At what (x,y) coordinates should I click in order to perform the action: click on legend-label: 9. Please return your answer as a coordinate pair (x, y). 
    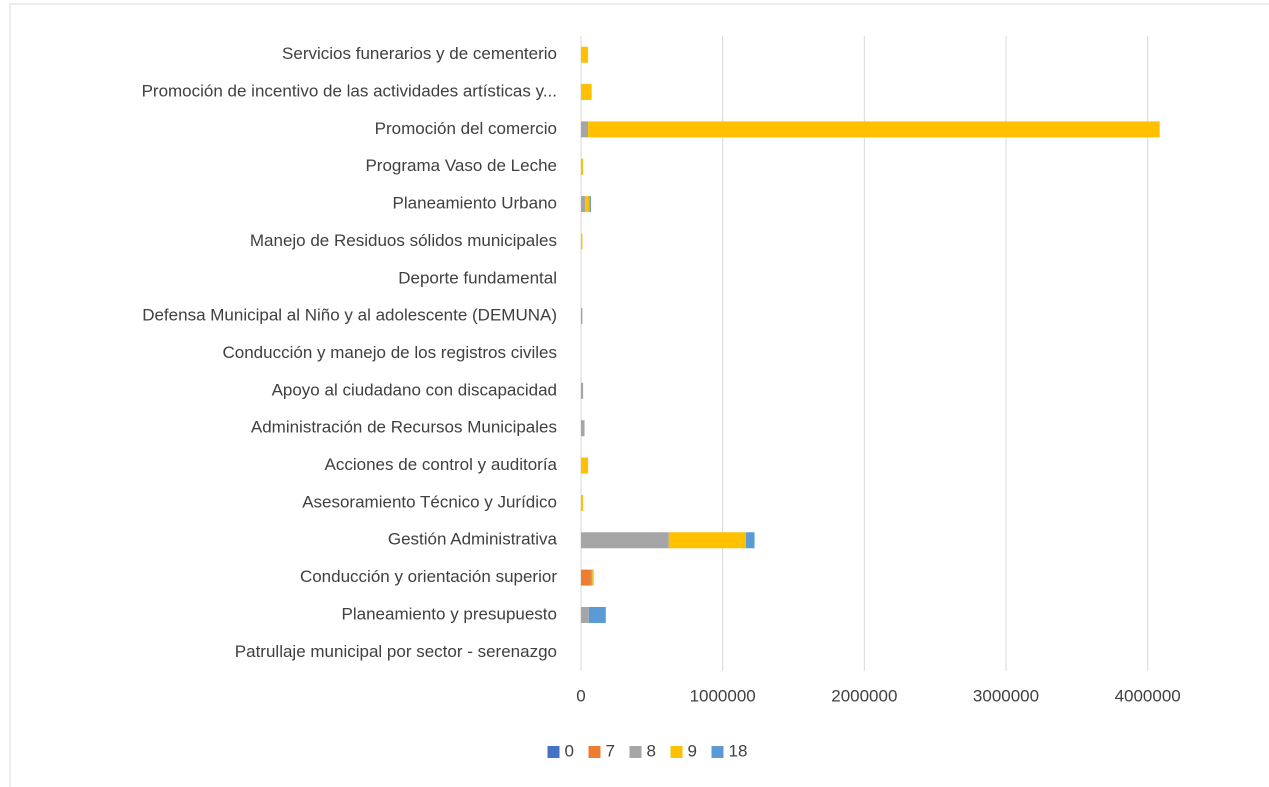
    Looking at the image, I should click on (692, 750).